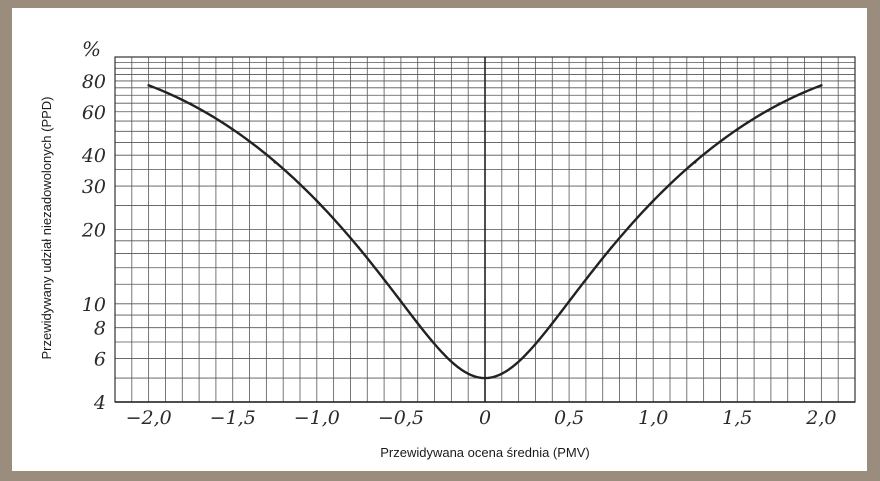 The height and width of the screenshot is (481, 880). I want to click on y-tick-label: 40, so click(93, 156).